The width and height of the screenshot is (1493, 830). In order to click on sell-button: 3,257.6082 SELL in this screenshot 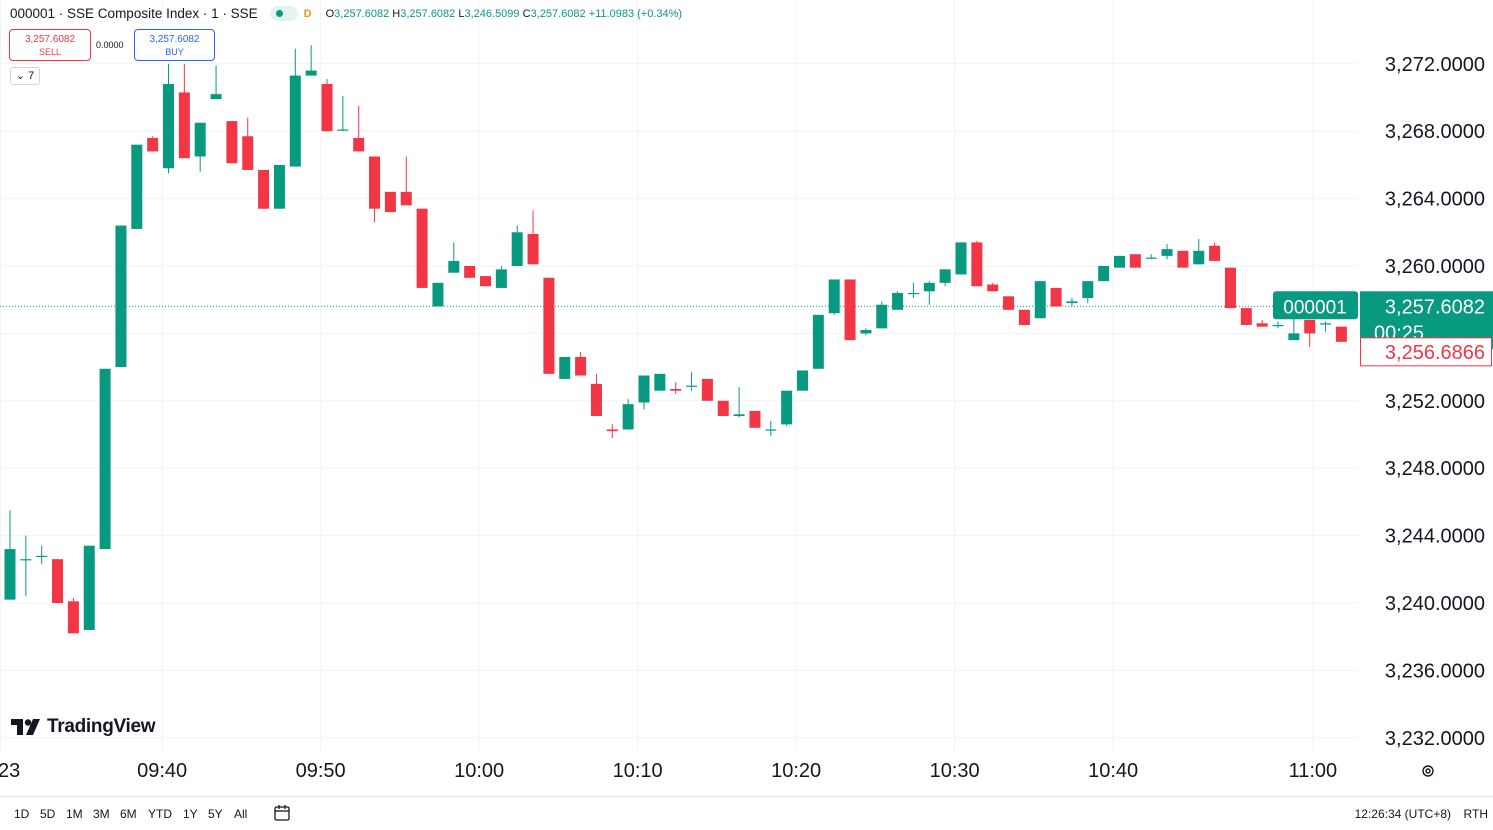, I will do `click(50, 45)`.